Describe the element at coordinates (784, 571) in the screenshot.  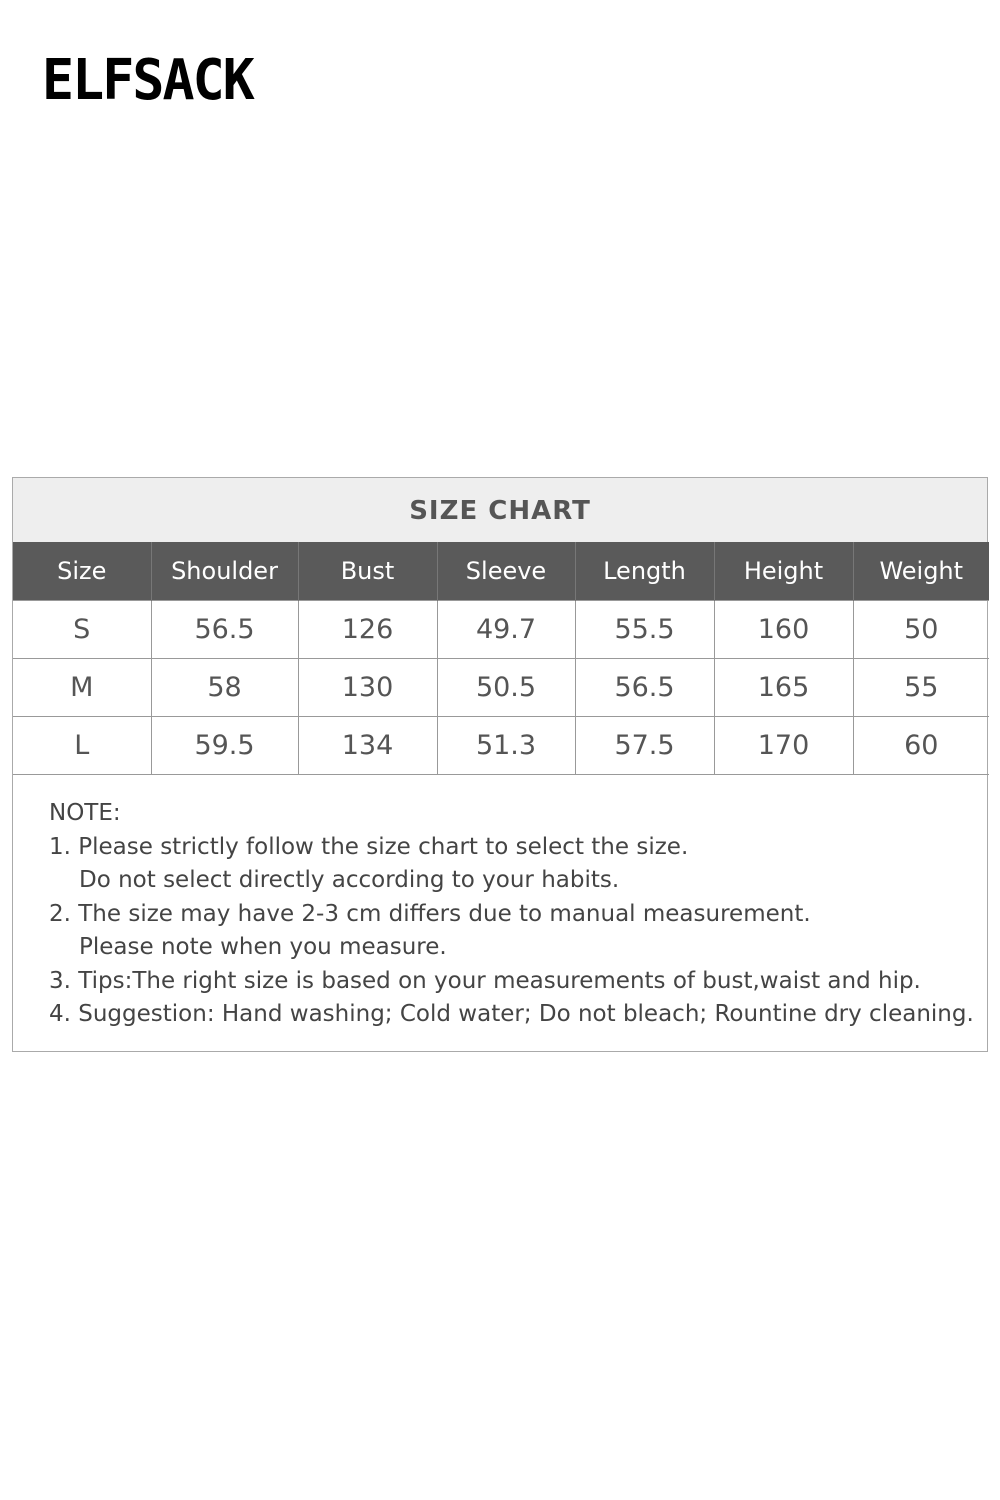
I see `column-header: Height` at that location.